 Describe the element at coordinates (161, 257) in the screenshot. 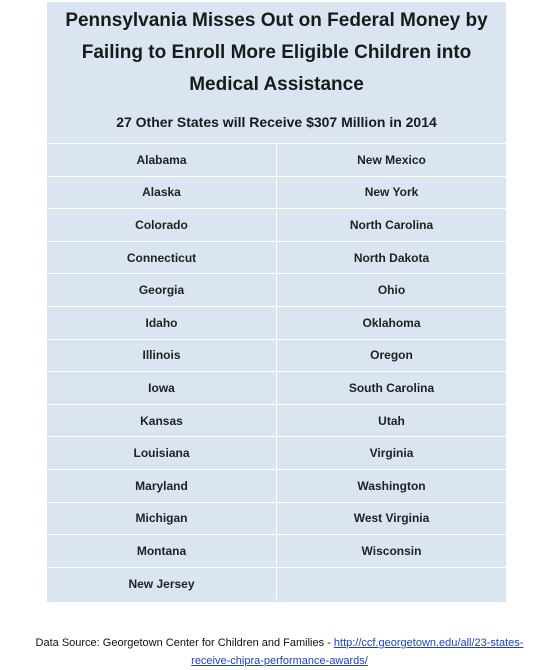

I see `state-cell-left: Connecticut` at that location.